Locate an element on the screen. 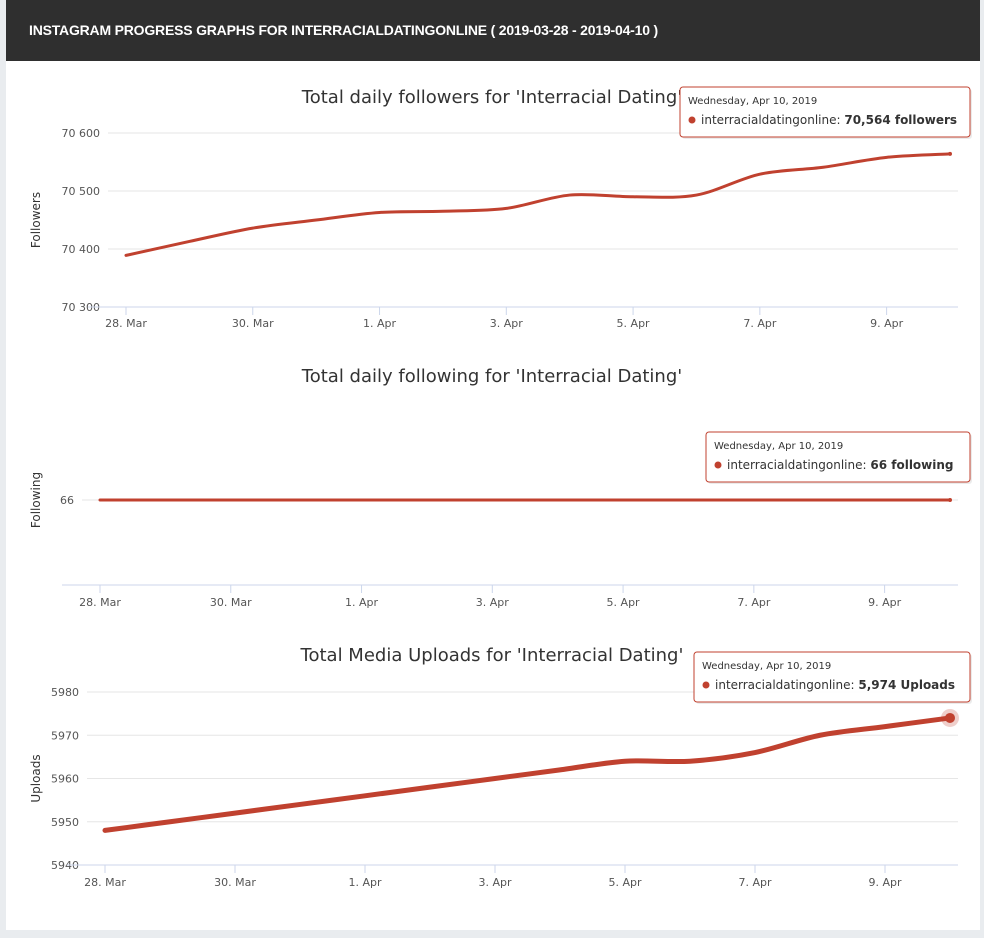 The height and width of the screenshot is (938, 984). y-tick-label: 5940 is located at coordinates (65, 865).